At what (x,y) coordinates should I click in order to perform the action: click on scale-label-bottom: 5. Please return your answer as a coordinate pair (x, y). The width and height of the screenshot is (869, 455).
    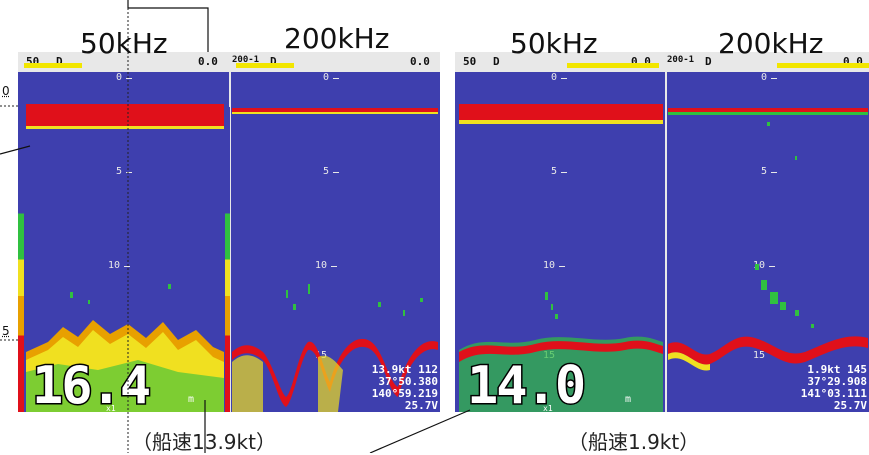
    Looking at the image, I should click on (6, 331).